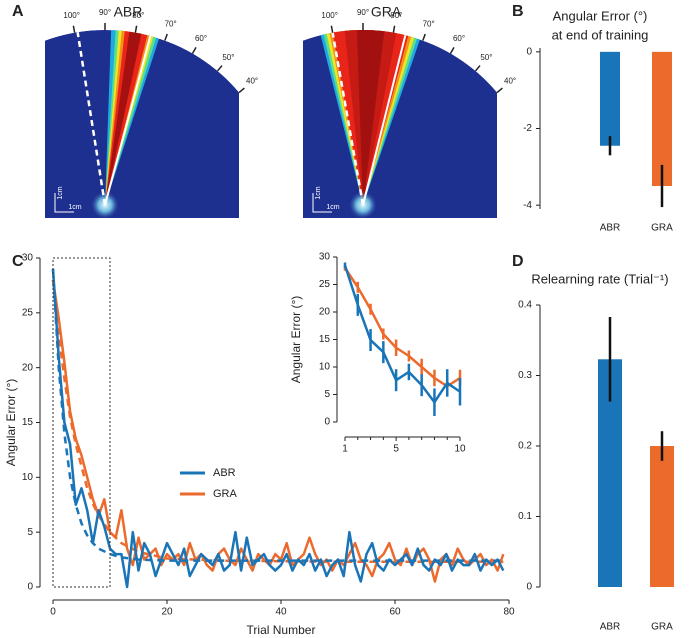  Describe the element at coordinates (53, 612) in the screenshot. I see `x-tick-label: 0` at that location.